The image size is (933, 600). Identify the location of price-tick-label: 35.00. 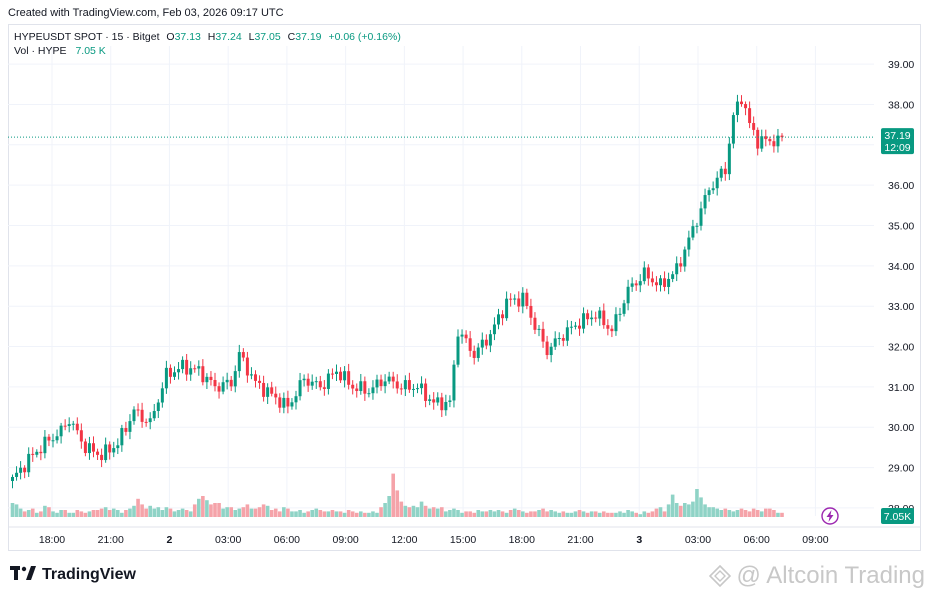
(901, 226).